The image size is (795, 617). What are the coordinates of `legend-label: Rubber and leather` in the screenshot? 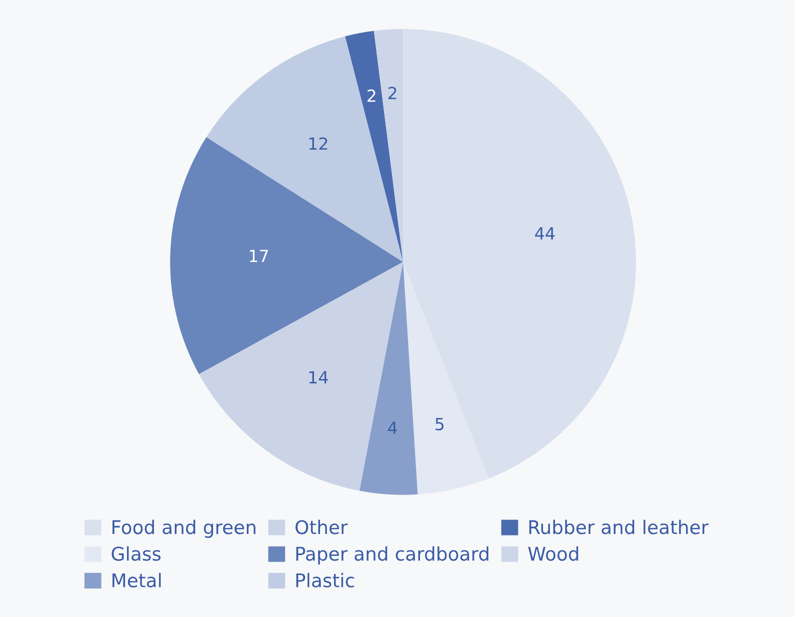 It's located at (619, 527).